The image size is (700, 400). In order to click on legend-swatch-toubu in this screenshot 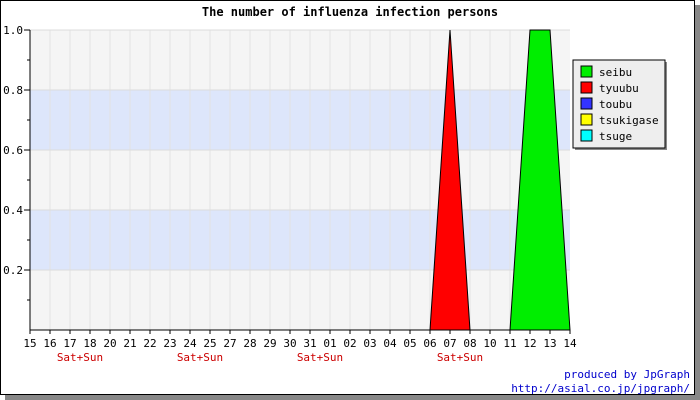, I will do `click(586, 103)`.